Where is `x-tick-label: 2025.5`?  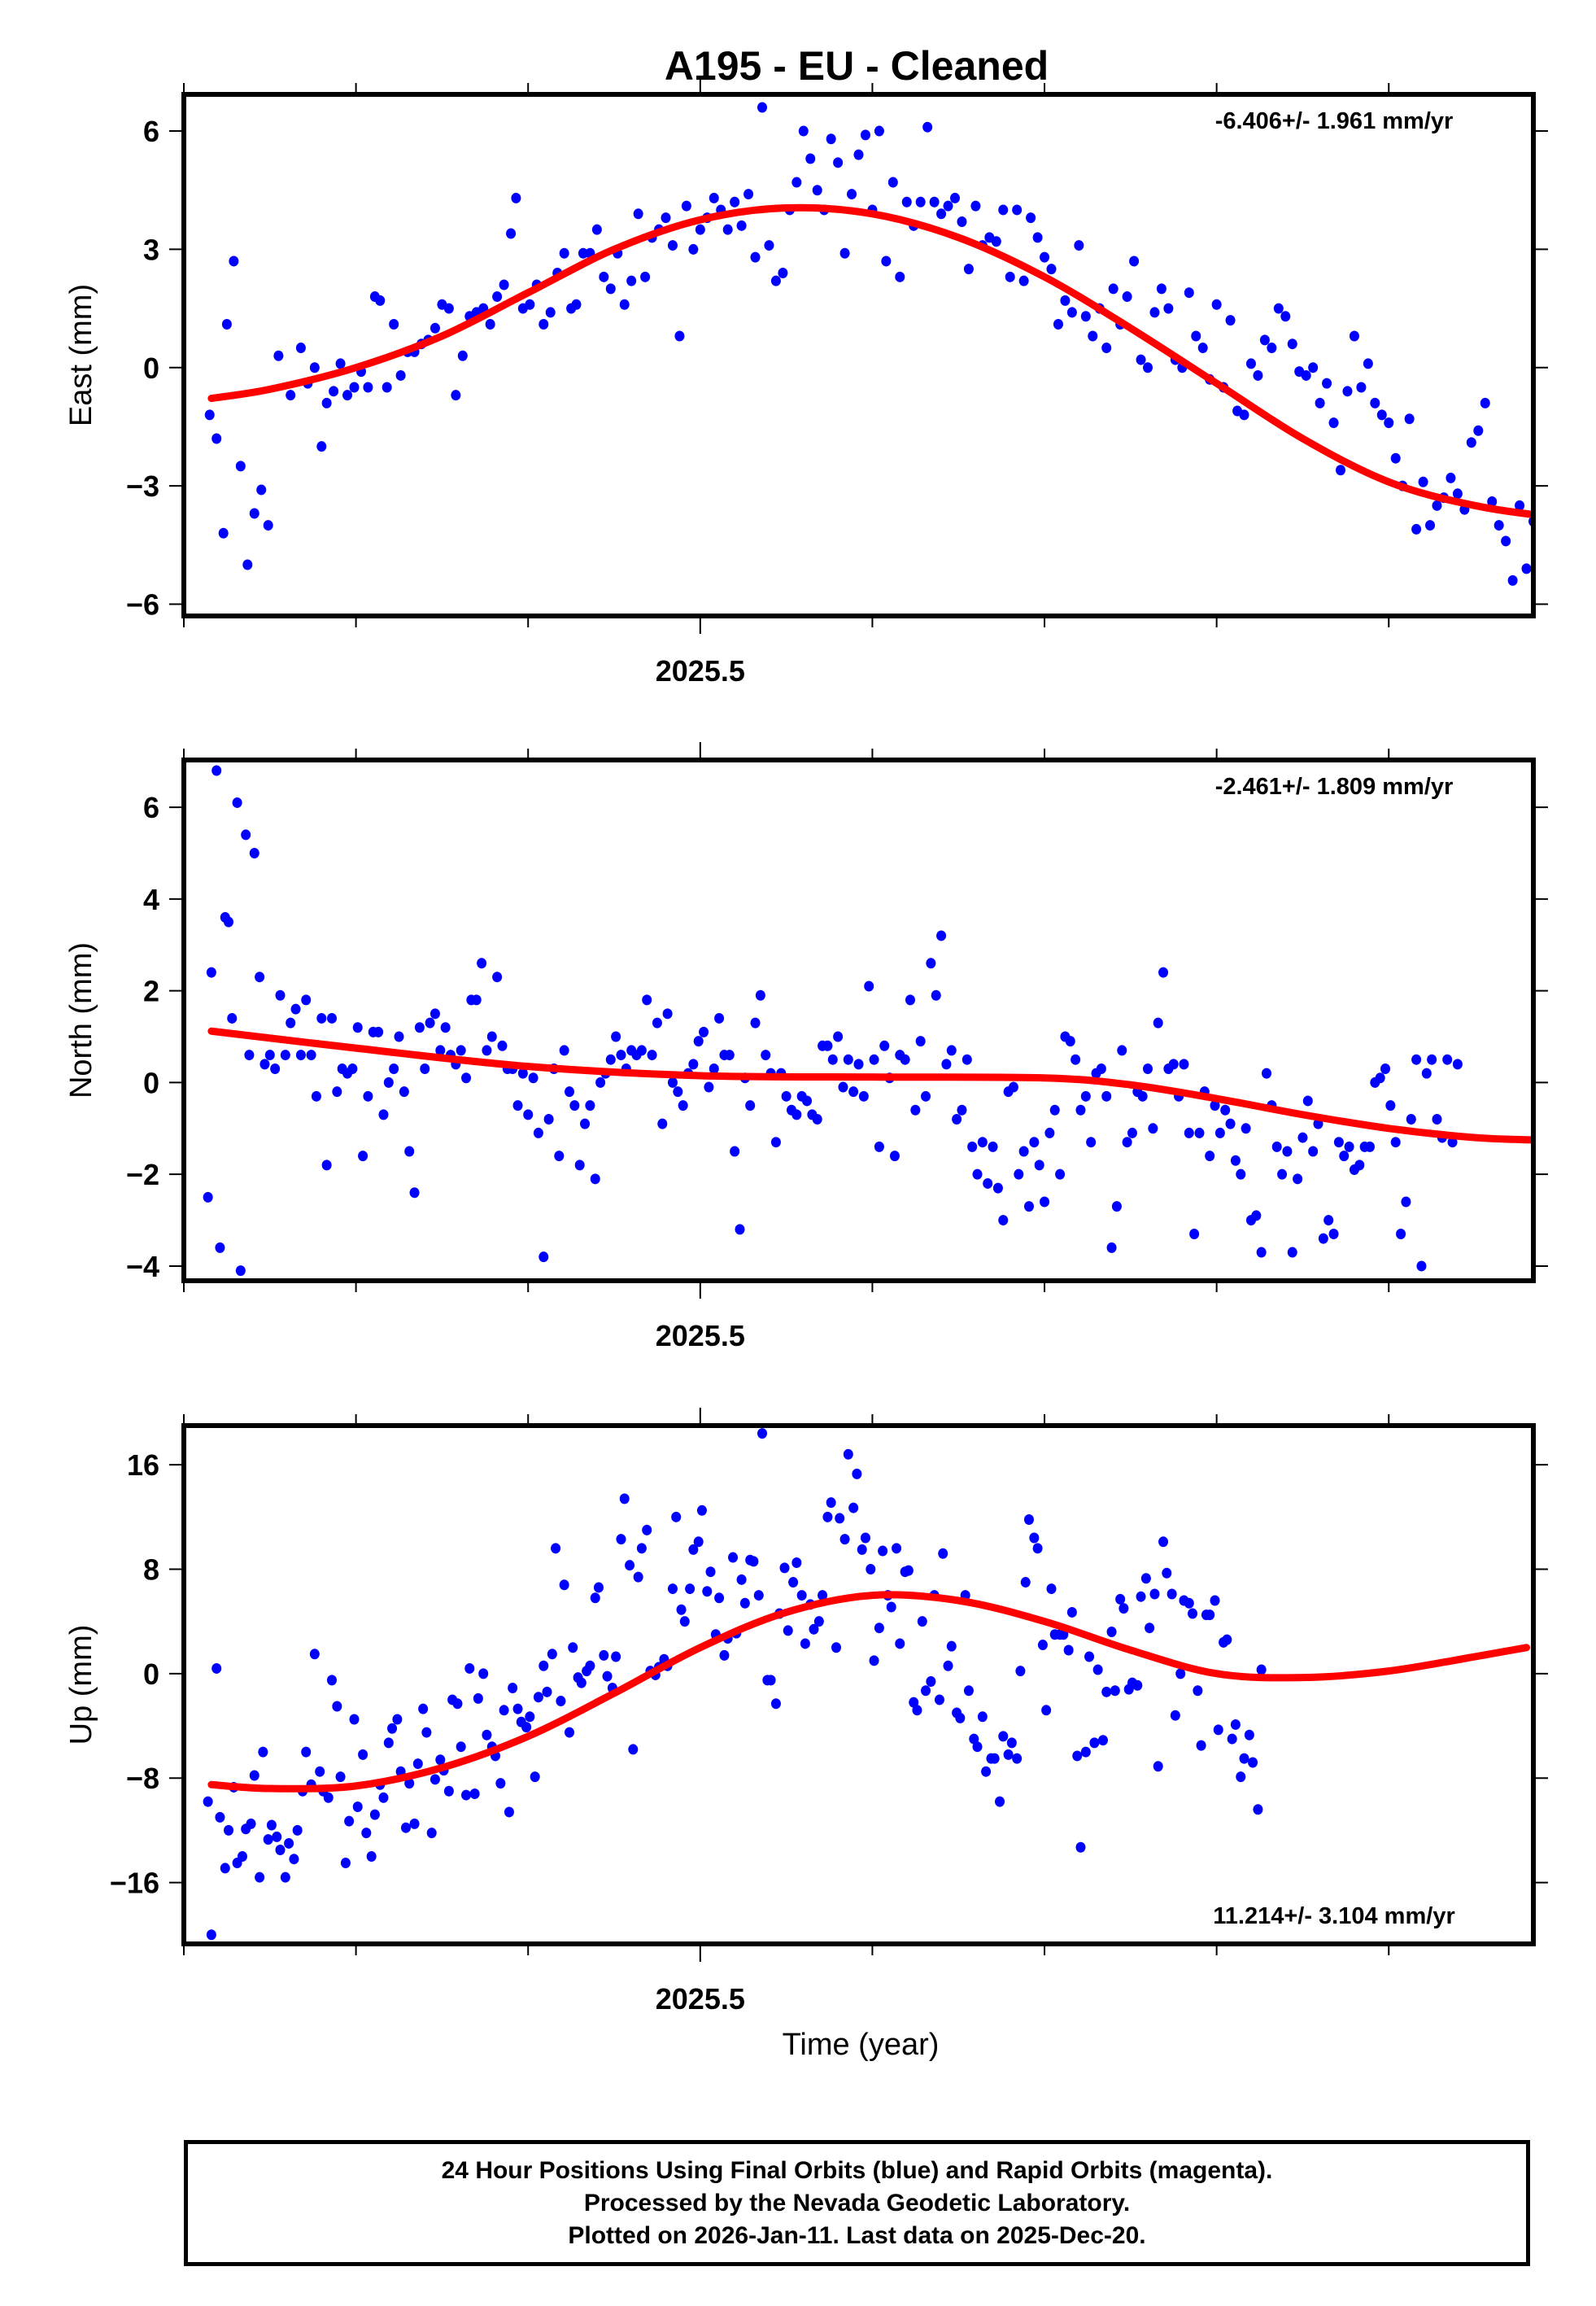
x-tick-label: 2025.5 is located at coordinates (700, 1335).